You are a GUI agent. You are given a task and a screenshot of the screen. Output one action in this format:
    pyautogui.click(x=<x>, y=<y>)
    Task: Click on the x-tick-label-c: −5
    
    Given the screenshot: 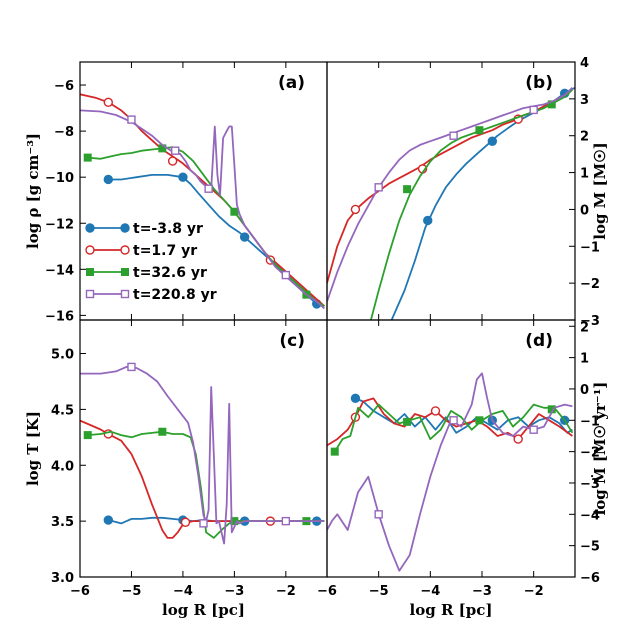 What is the action you would take?
    pyautogui.click(x=131, y=591)
    